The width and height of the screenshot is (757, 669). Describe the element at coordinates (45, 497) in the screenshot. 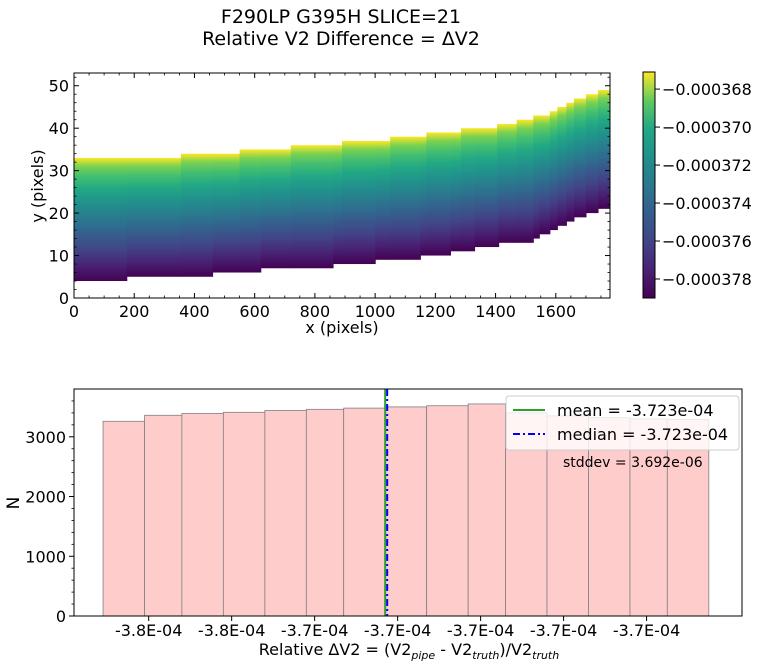

I see `histogram-y-tick-label: 2000` at that location.